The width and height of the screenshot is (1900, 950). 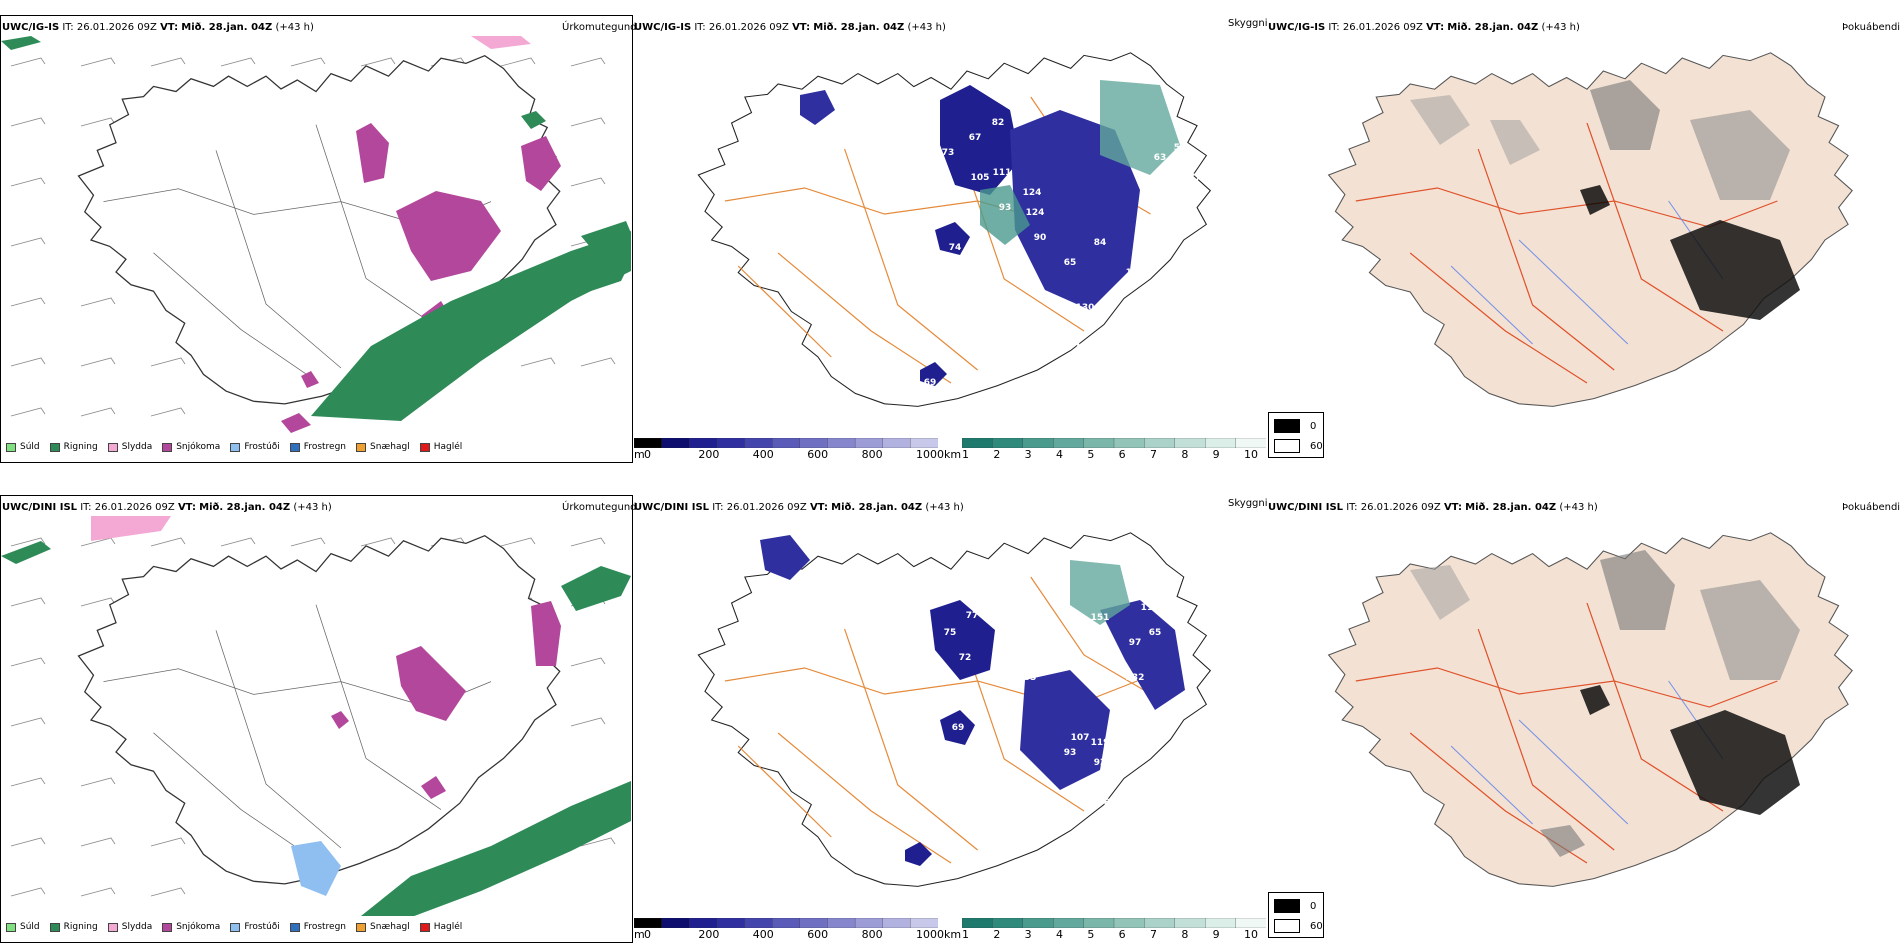 What do you see at coordinates (953, 934) in the screenshot?
I see `visibility-unit: km` at bounding box center [953, 934].